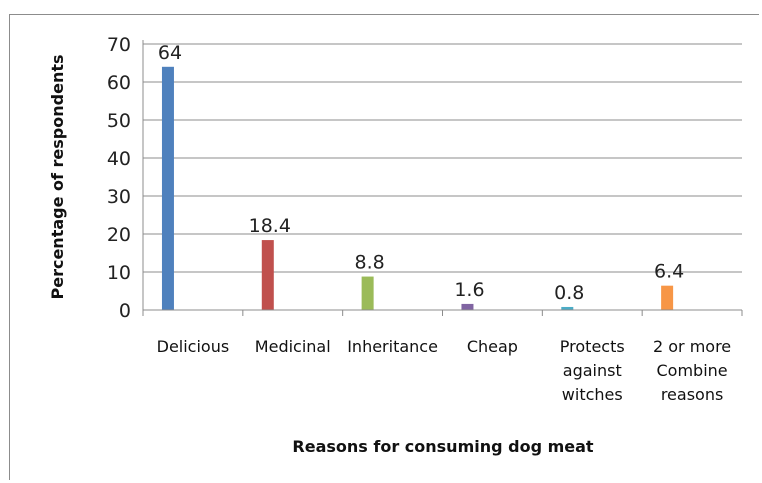  What do you see at coordinates (443, 446) in the screenshot?
I see `x-axis-title: Reasons for consuming dog meat` at bounding box center [443, 446].